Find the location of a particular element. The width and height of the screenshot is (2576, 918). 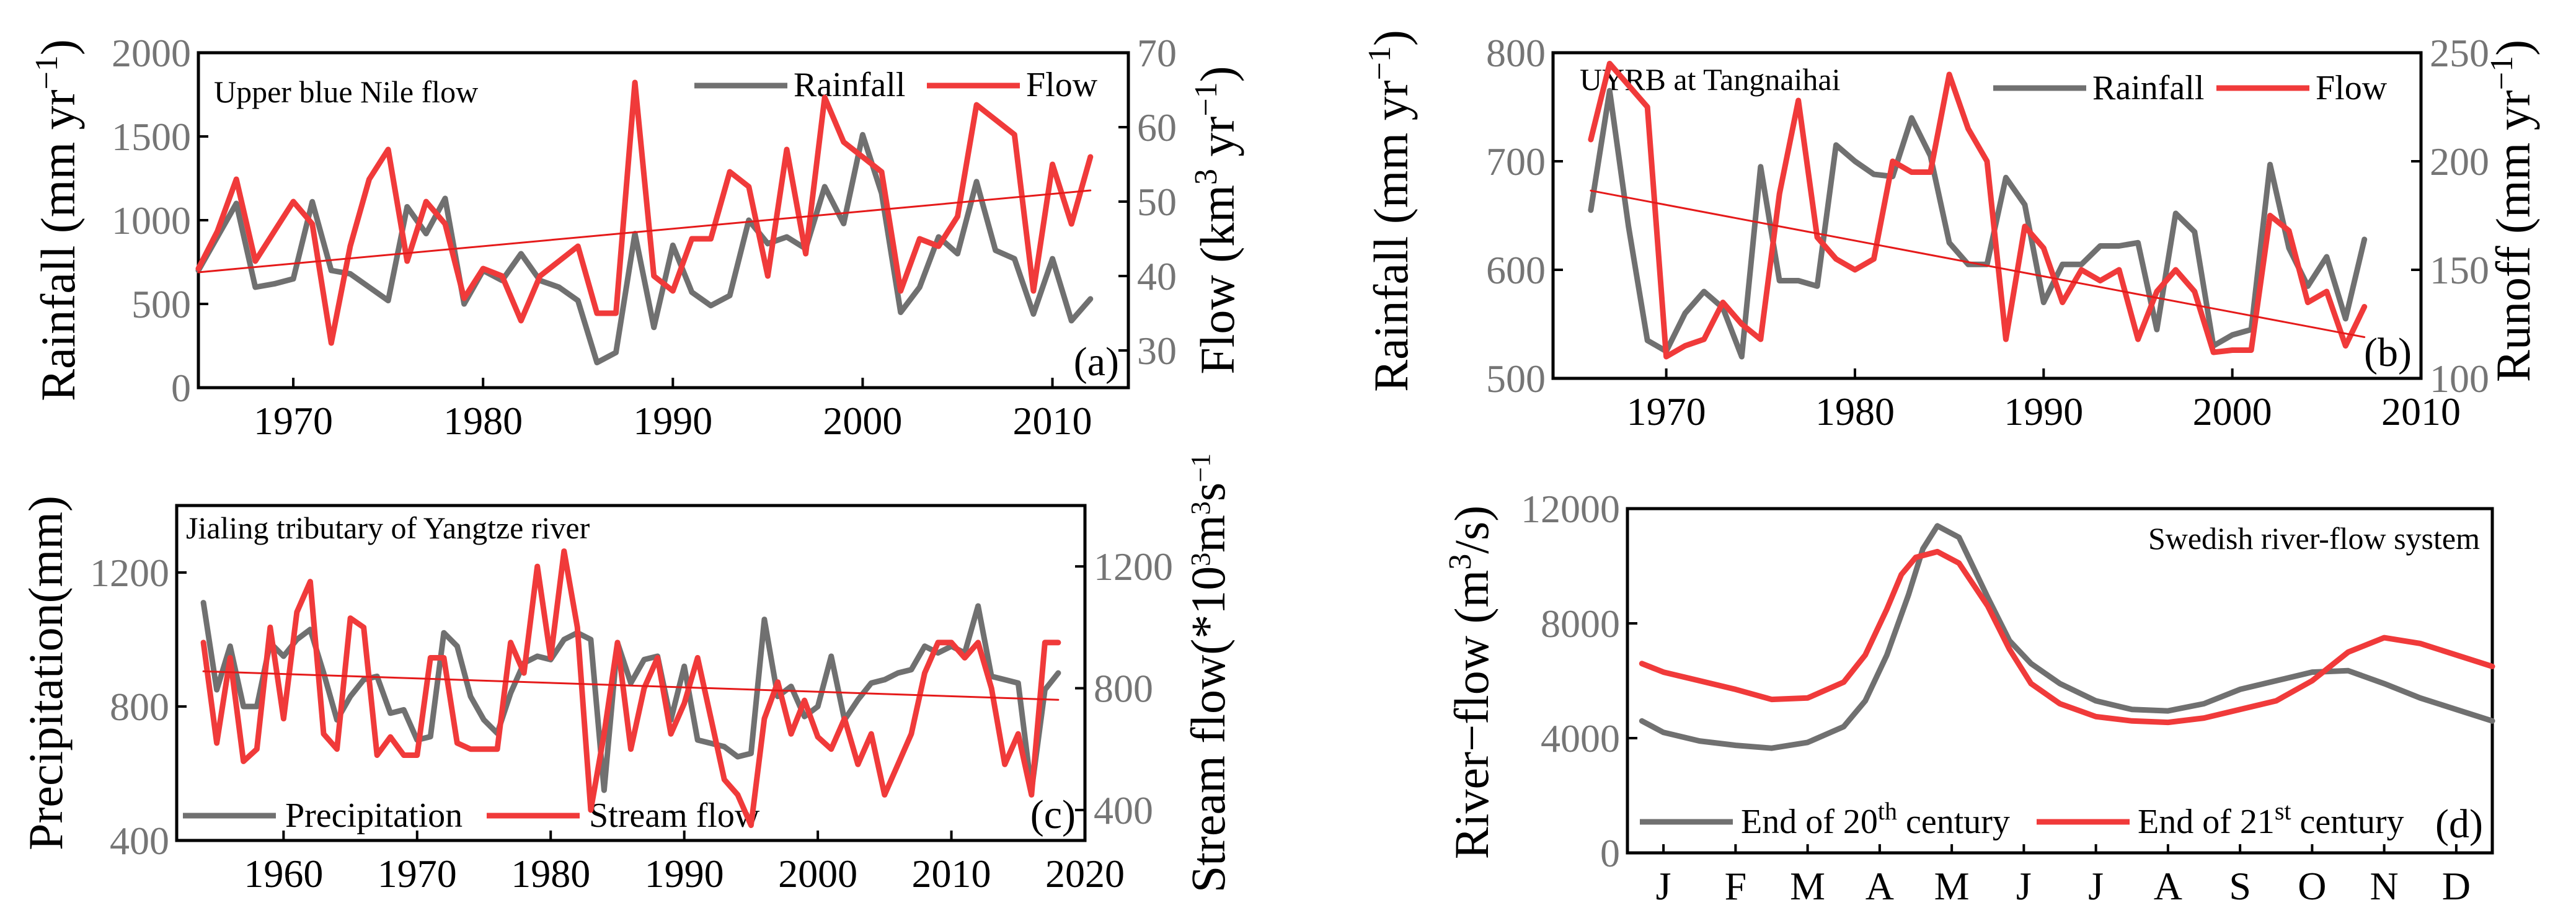

panel-a-legend: Rainfall Flow is located at coordinates (896, 85).